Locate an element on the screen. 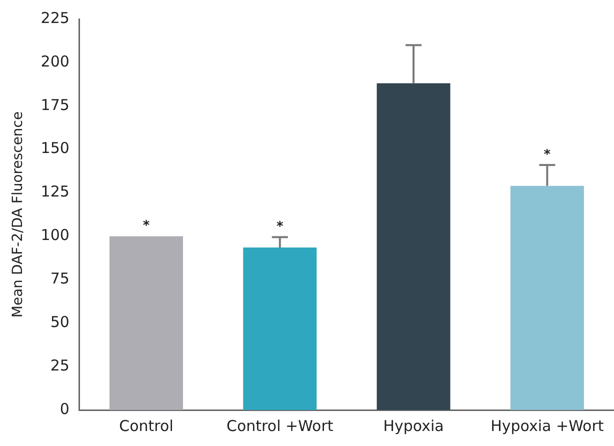  x-tick-label: Control +Wort is located at coordinates (280, 425).